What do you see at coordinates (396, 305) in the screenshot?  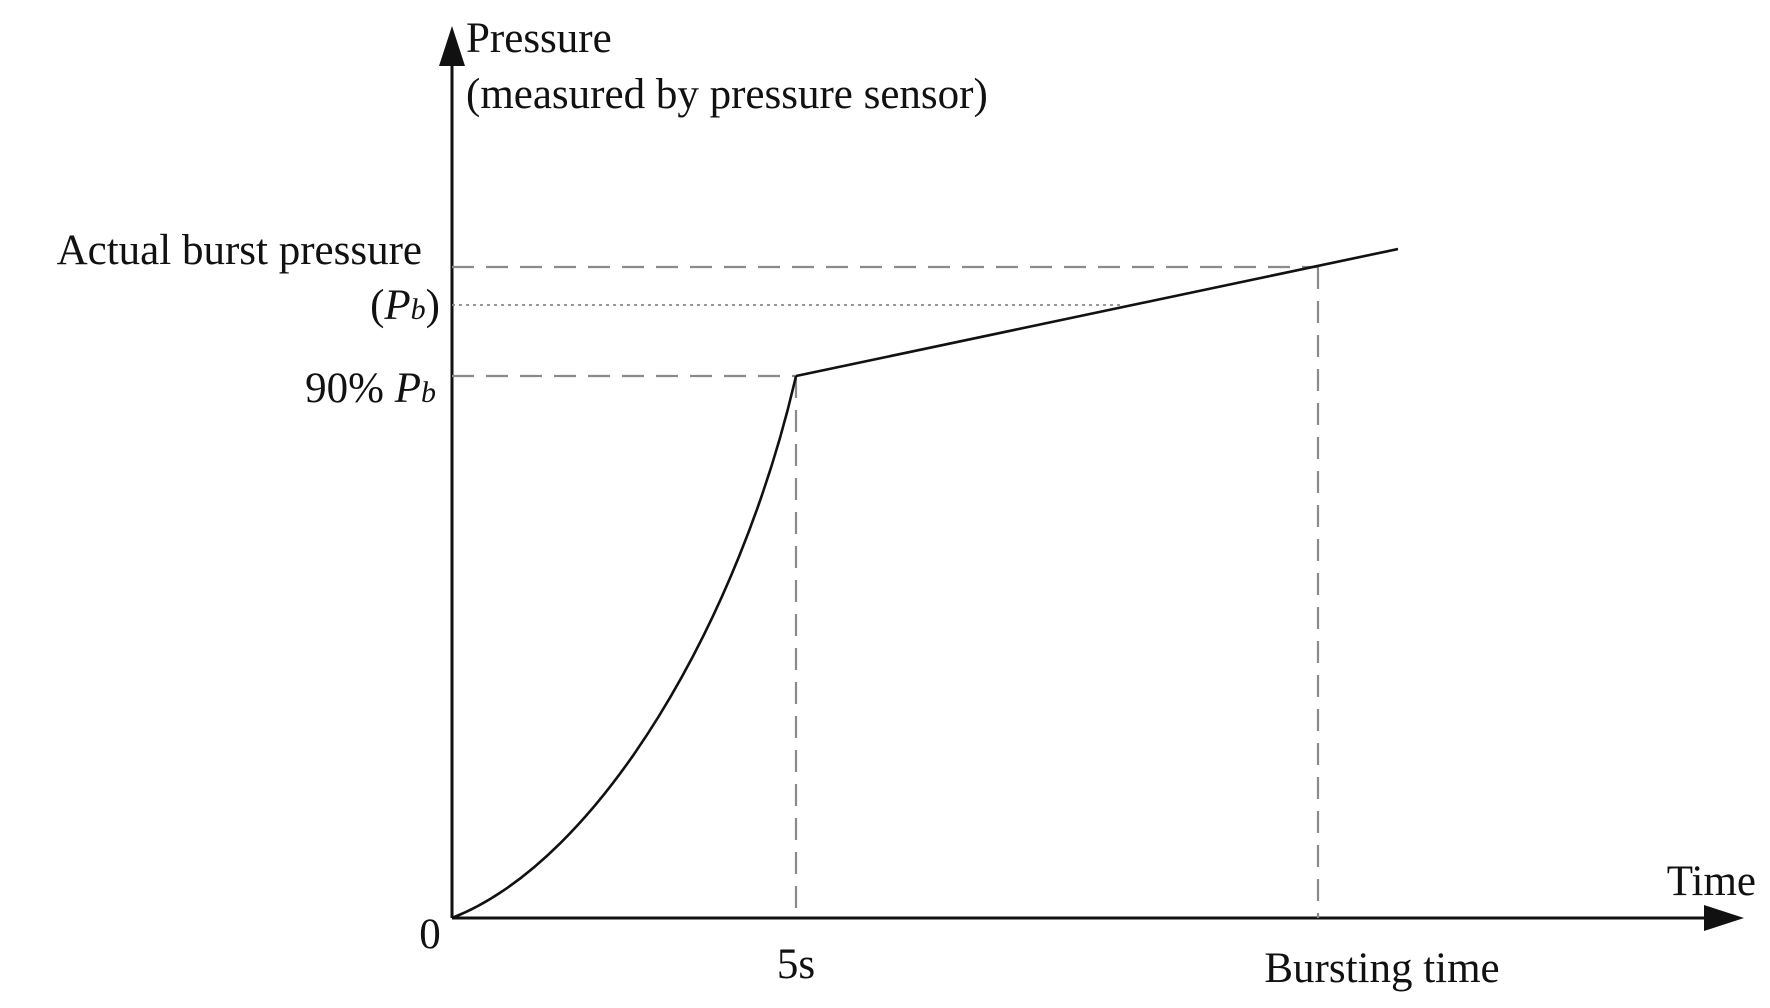 I see `pb-label-symbol: P` at bounding box center [396, 305].